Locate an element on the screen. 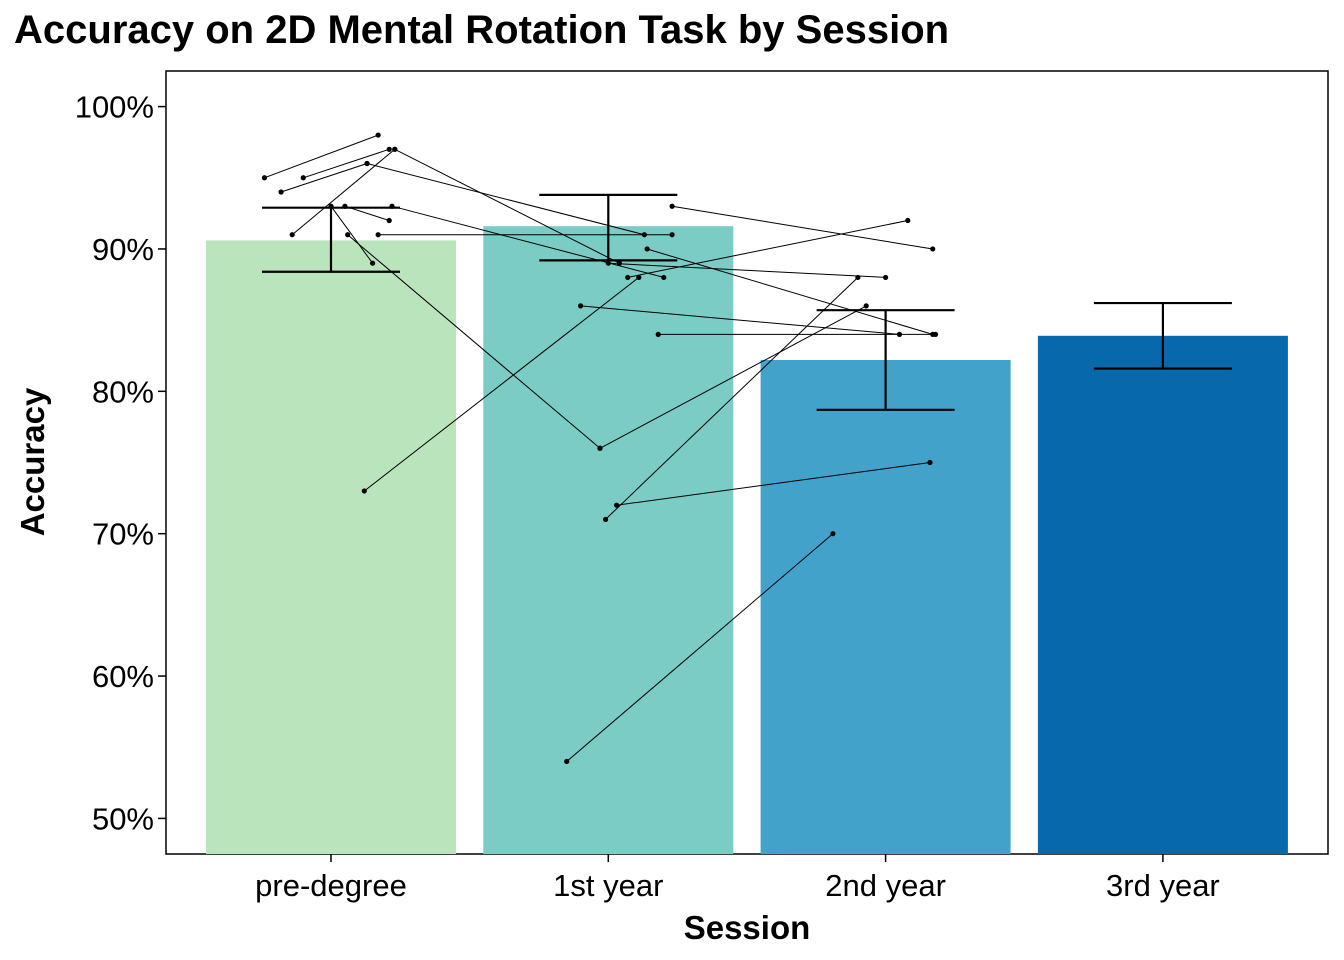  y-tick-label: 100% is located at coordinates (114, 107).